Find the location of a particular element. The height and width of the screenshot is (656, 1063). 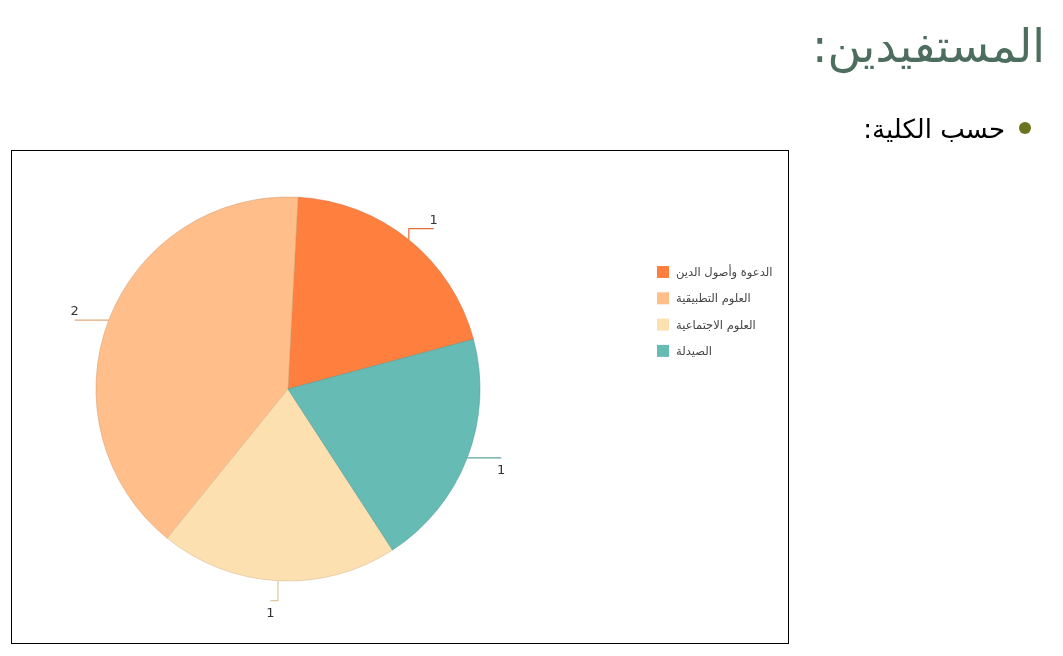

legend-label: العلوم الاجتماعية is located at coordinates (716, 324).